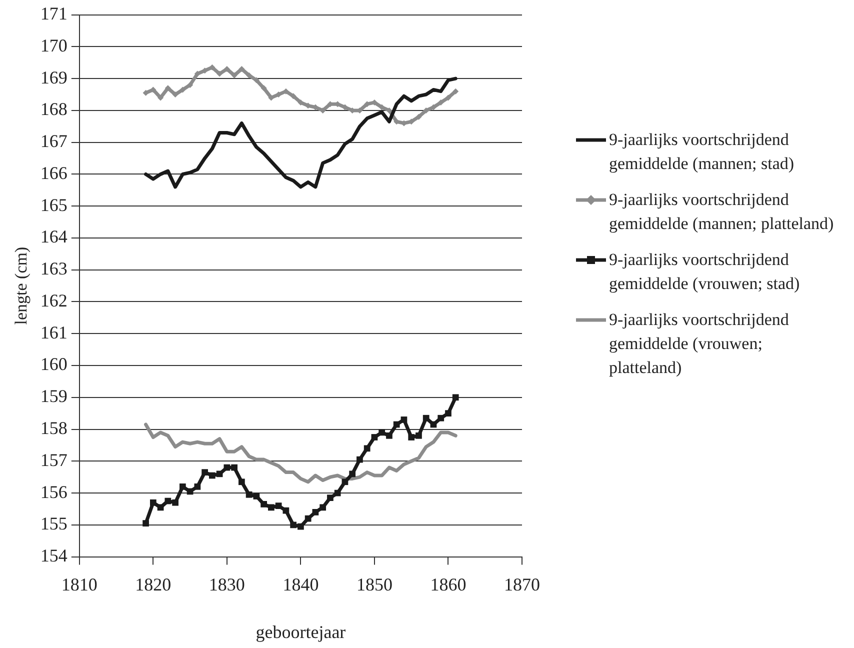  What do you see at coordinates (226, 584) in the screenshot?
I see `x-tick-label: 1830` at bounding box center [226, 584].